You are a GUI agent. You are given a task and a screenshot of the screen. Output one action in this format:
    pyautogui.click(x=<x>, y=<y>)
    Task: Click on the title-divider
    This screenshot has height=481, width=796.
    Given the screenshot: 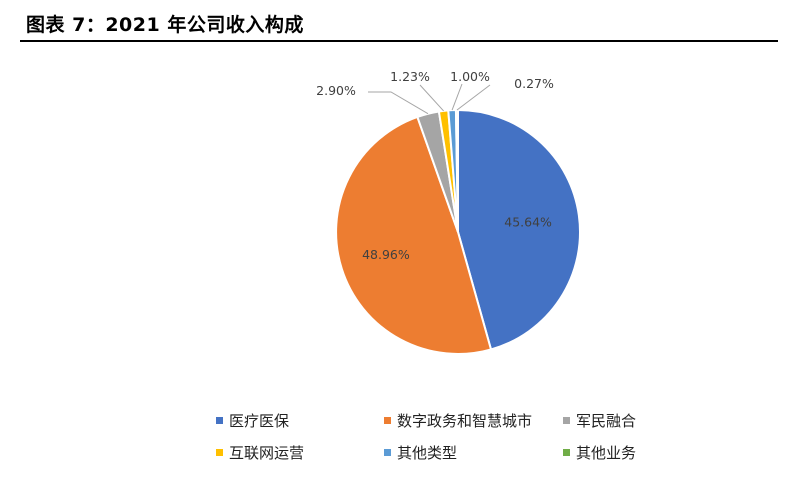 What is the action you would take?
    pyautogui.click(x=399, y=41)
    